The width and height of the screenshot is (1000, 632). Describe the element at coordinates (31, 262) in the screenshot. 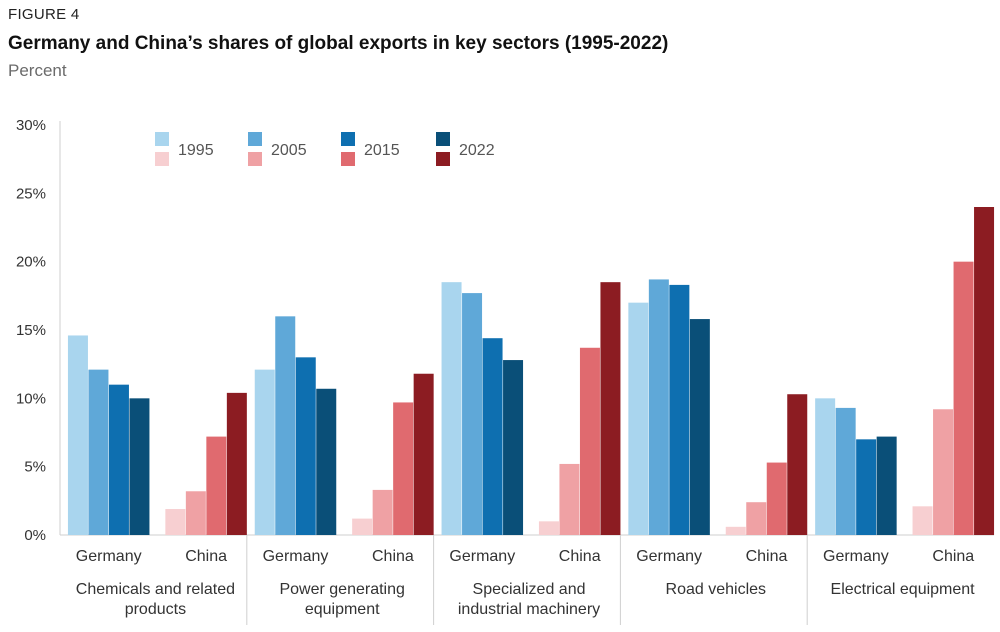

I see `y-tick-label: 20%` at that location.